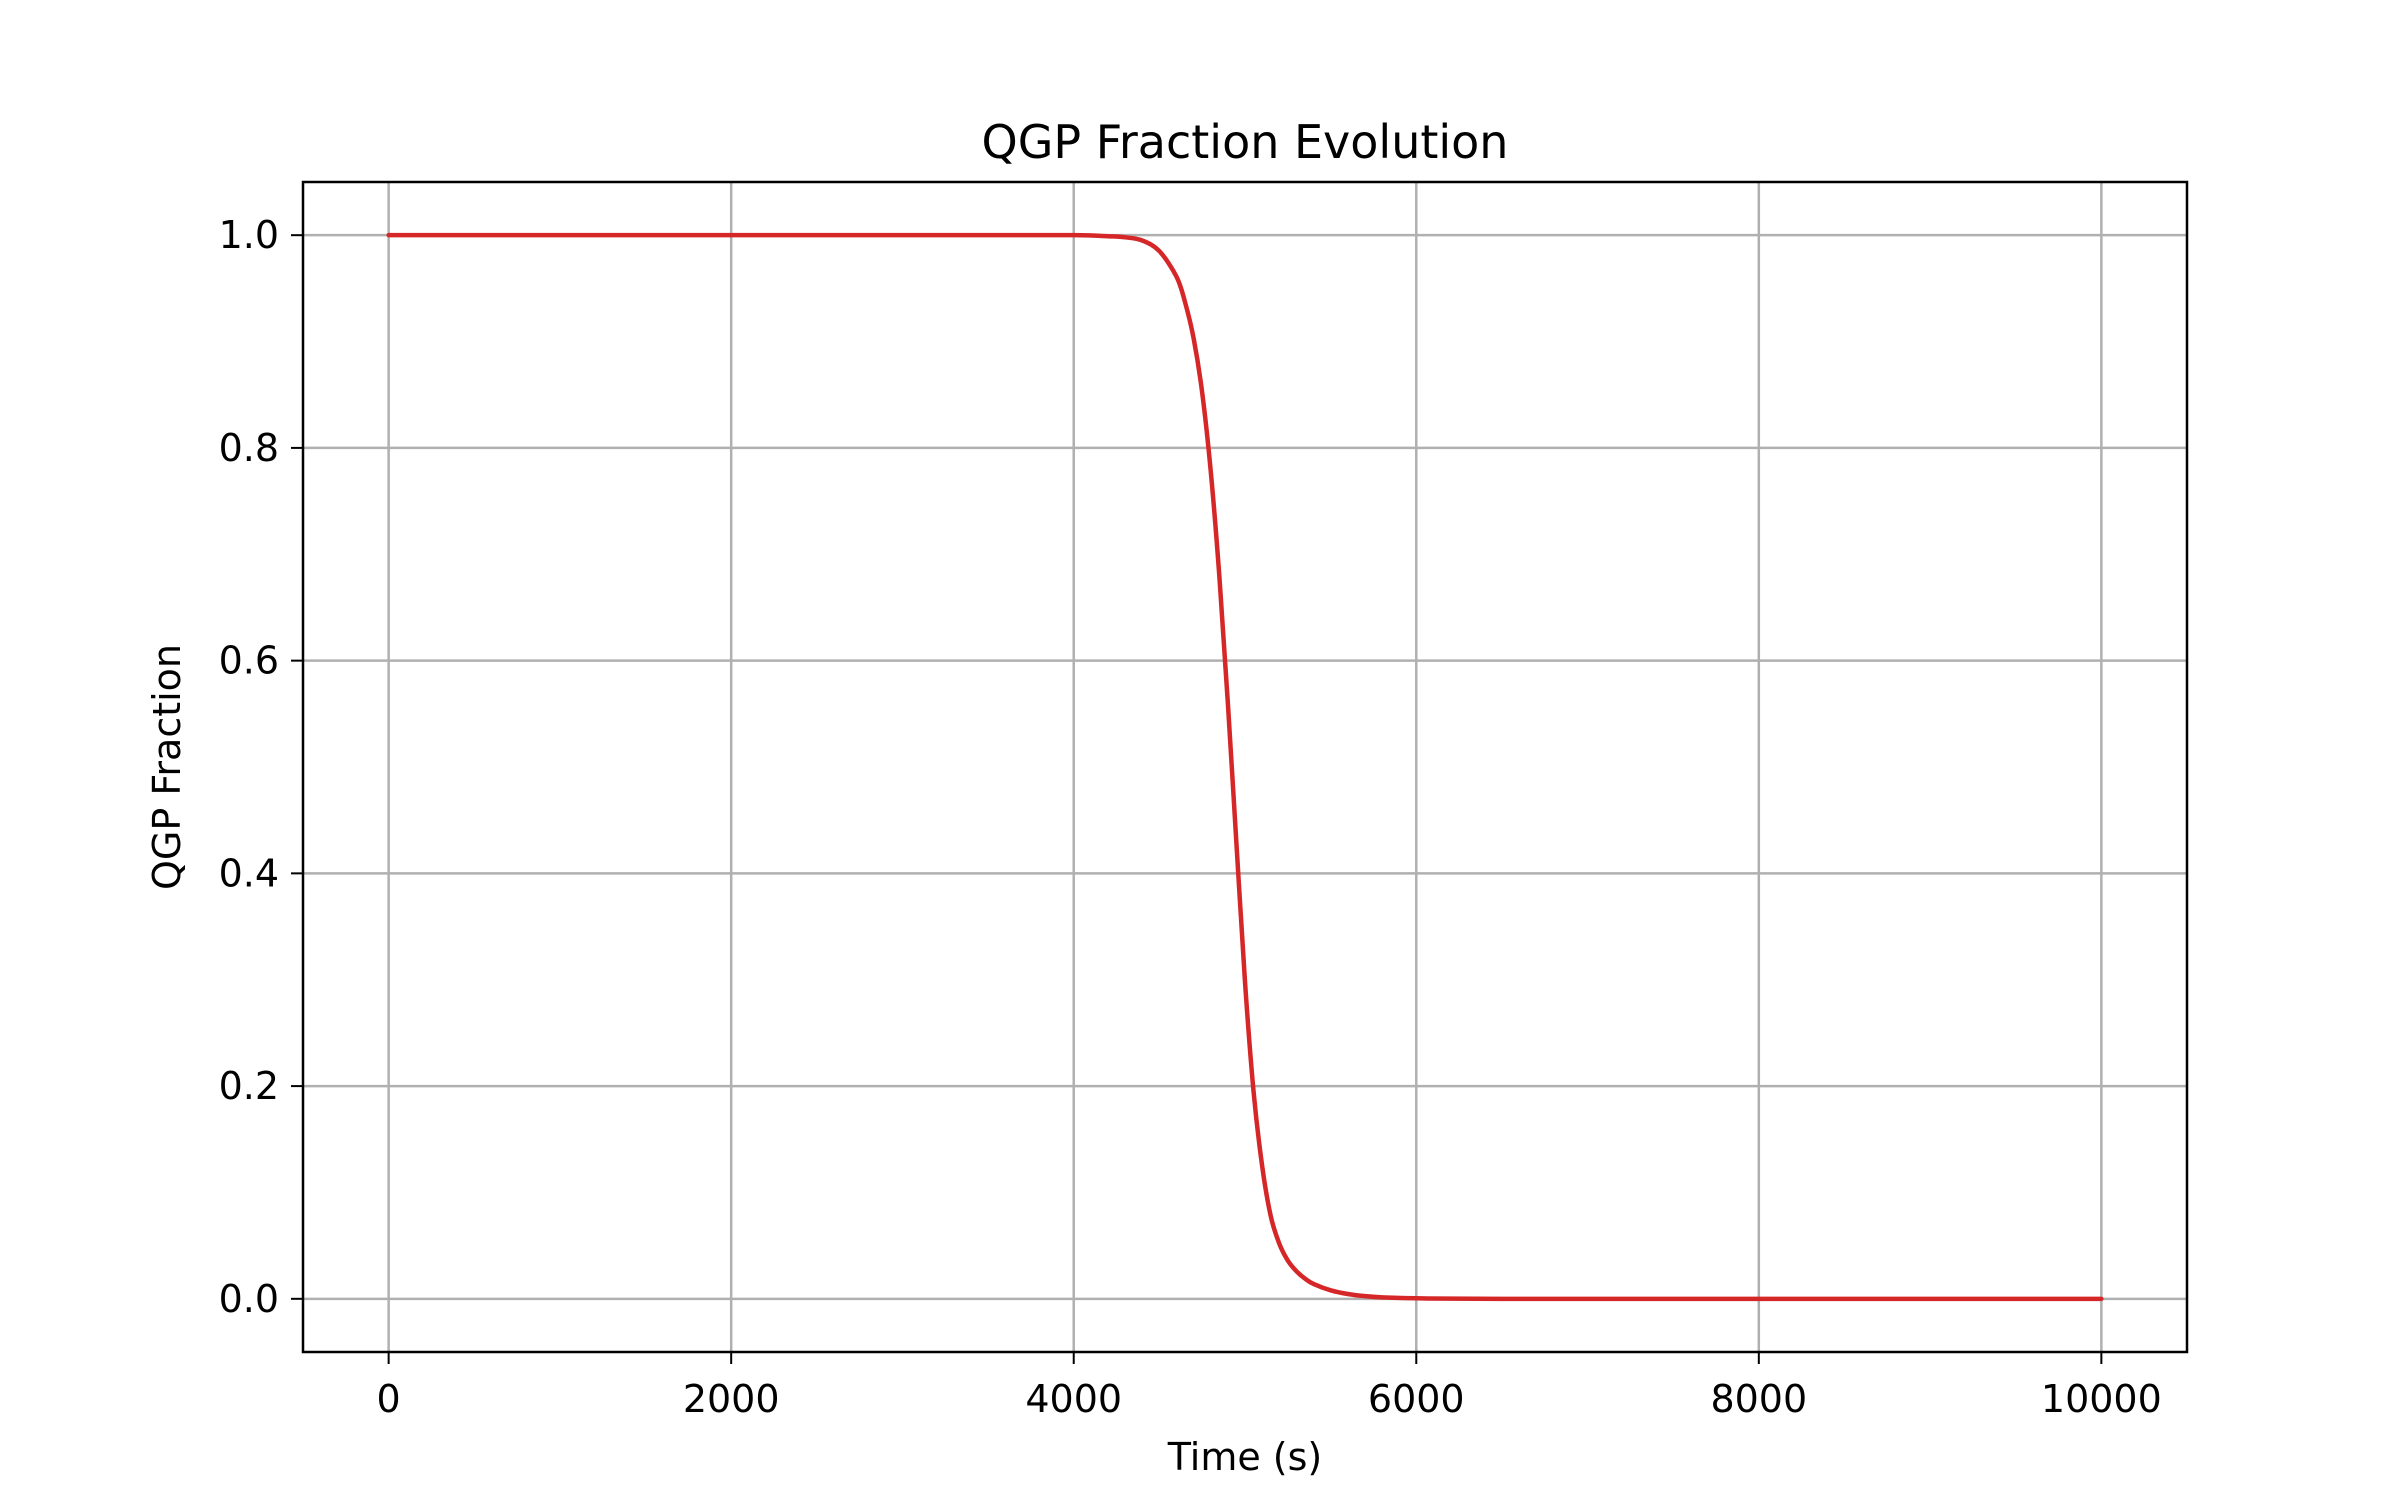 This screenshot has height=1500, width=2400. What do you see at coordinates (1245, 1457) in the screenshot?
I see `x-axis-label: Time (s)` at bounding box center [1245, 1457].